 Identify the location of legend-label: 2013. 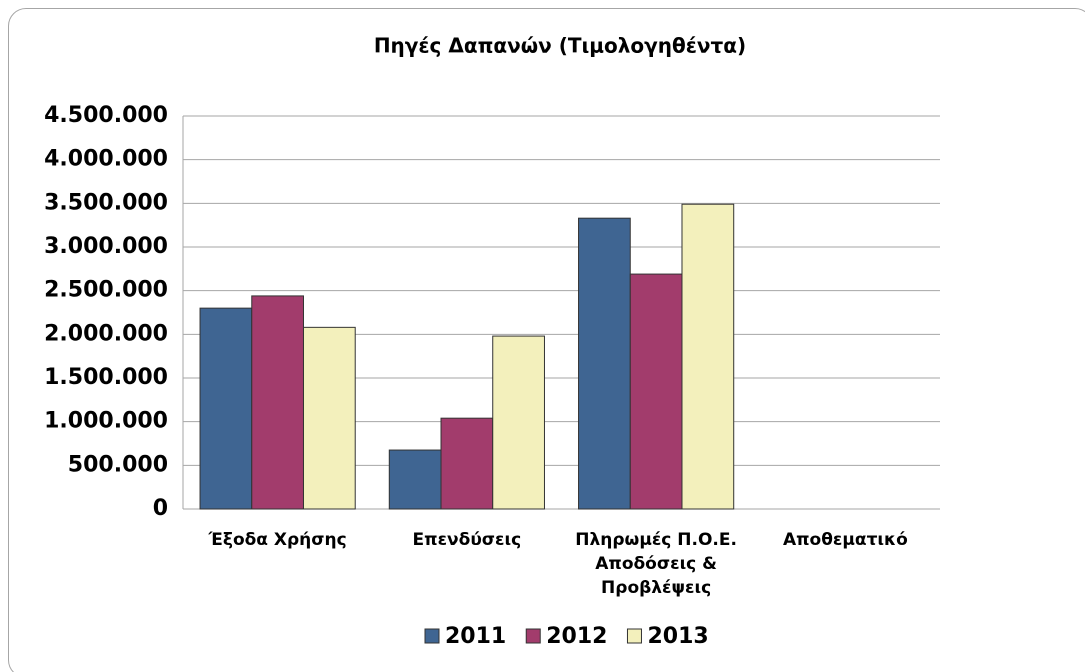
(677, 636).